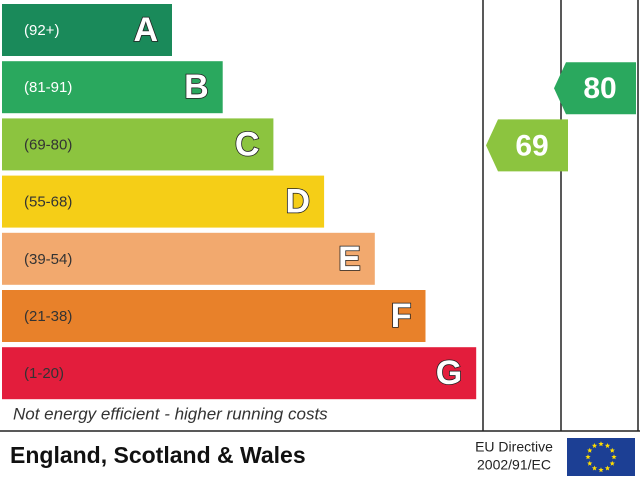 The height and width of the screenshot is (480, 640). Describe the element at coordinates (48, 87) in the screenshot. I see `band-range: (81-91)` at that location.